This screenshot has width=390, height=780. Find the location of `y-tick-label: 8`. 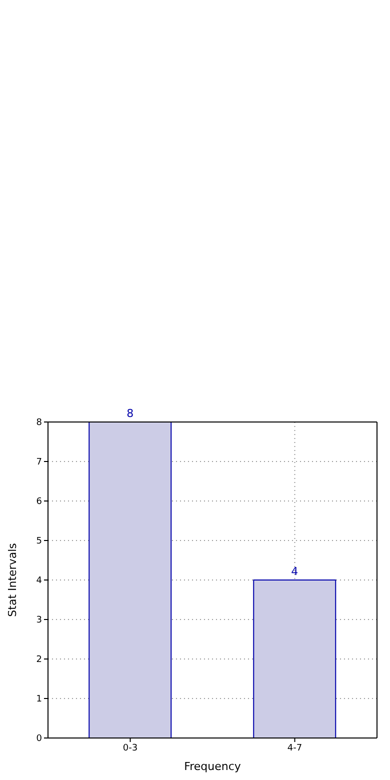

y-tick-label: 8 is located at coordinates (39, 423).